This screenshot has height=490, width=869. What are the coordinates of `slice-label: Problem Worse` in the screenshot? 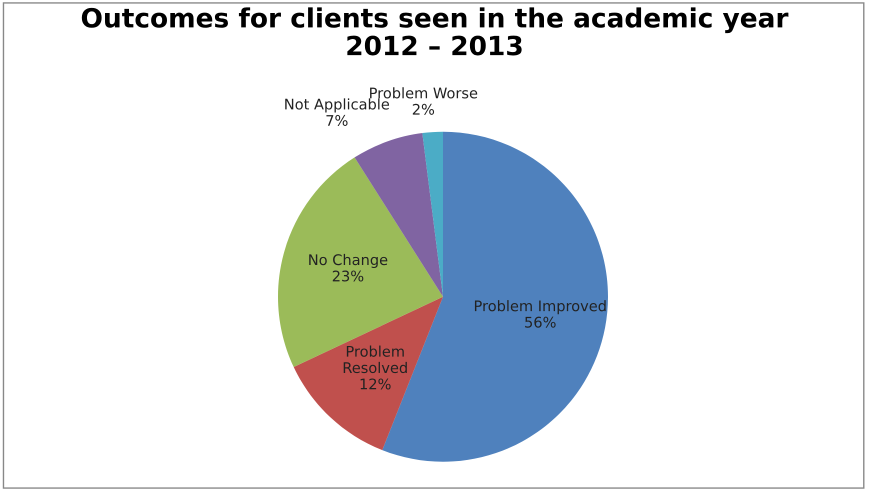 It's located at (424, 92).